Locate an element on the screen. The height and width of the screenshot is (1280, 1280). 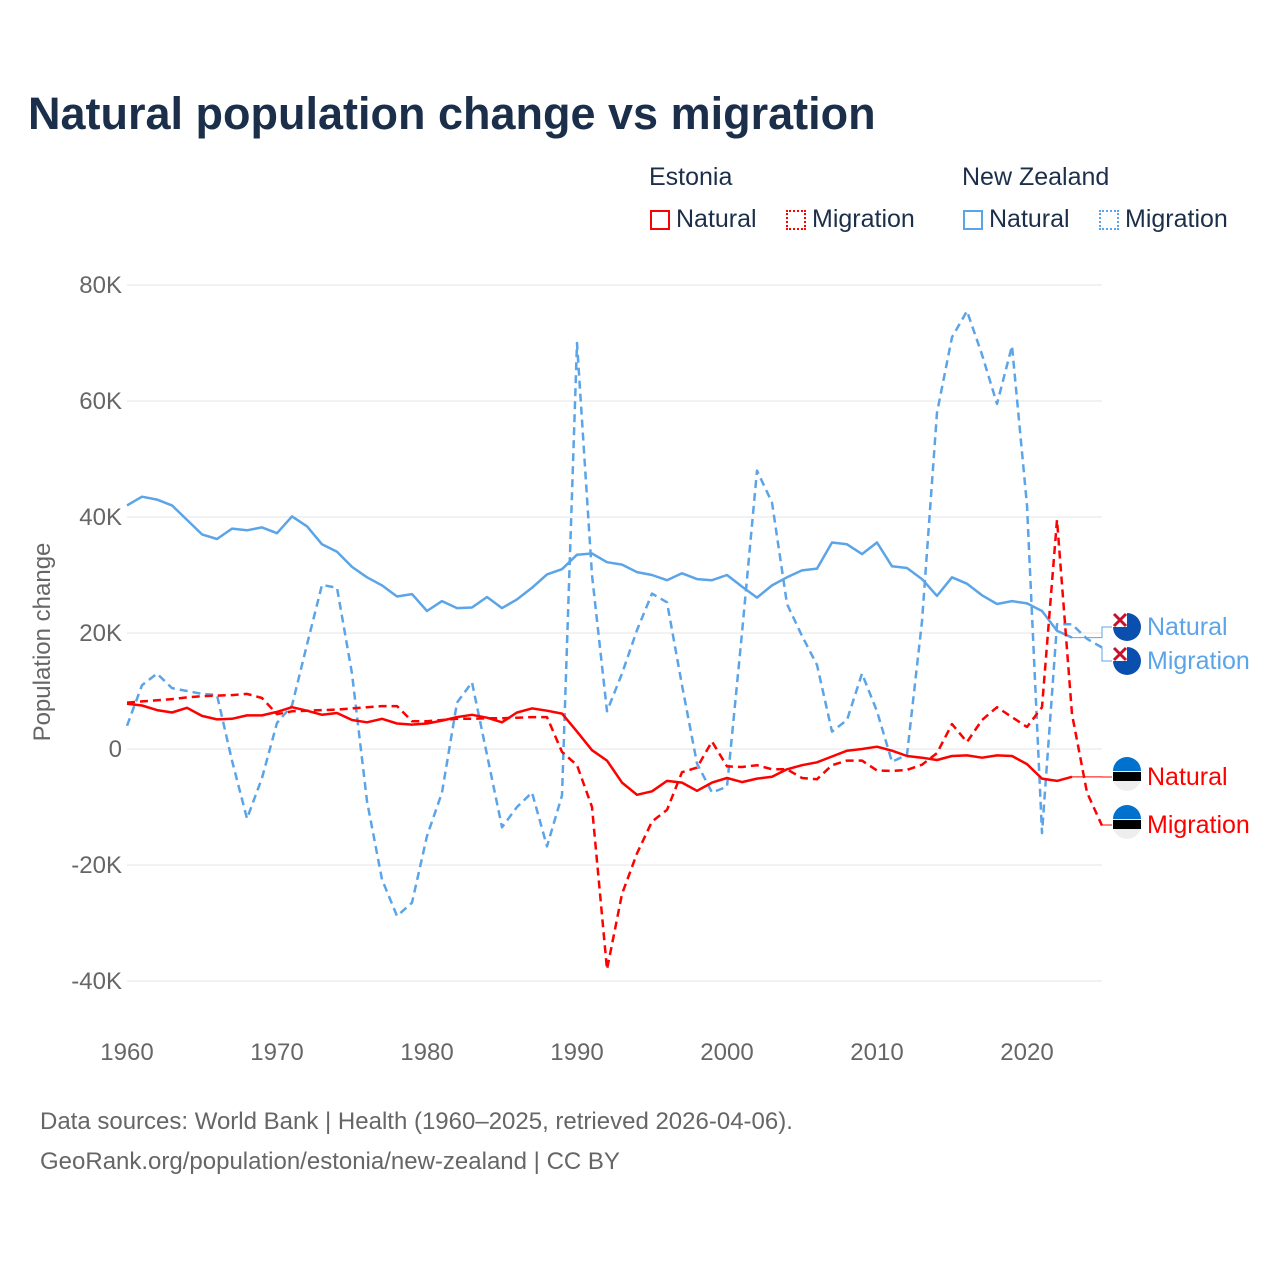
x-tick-label: 1970 is located at coordinates (276, 1052).